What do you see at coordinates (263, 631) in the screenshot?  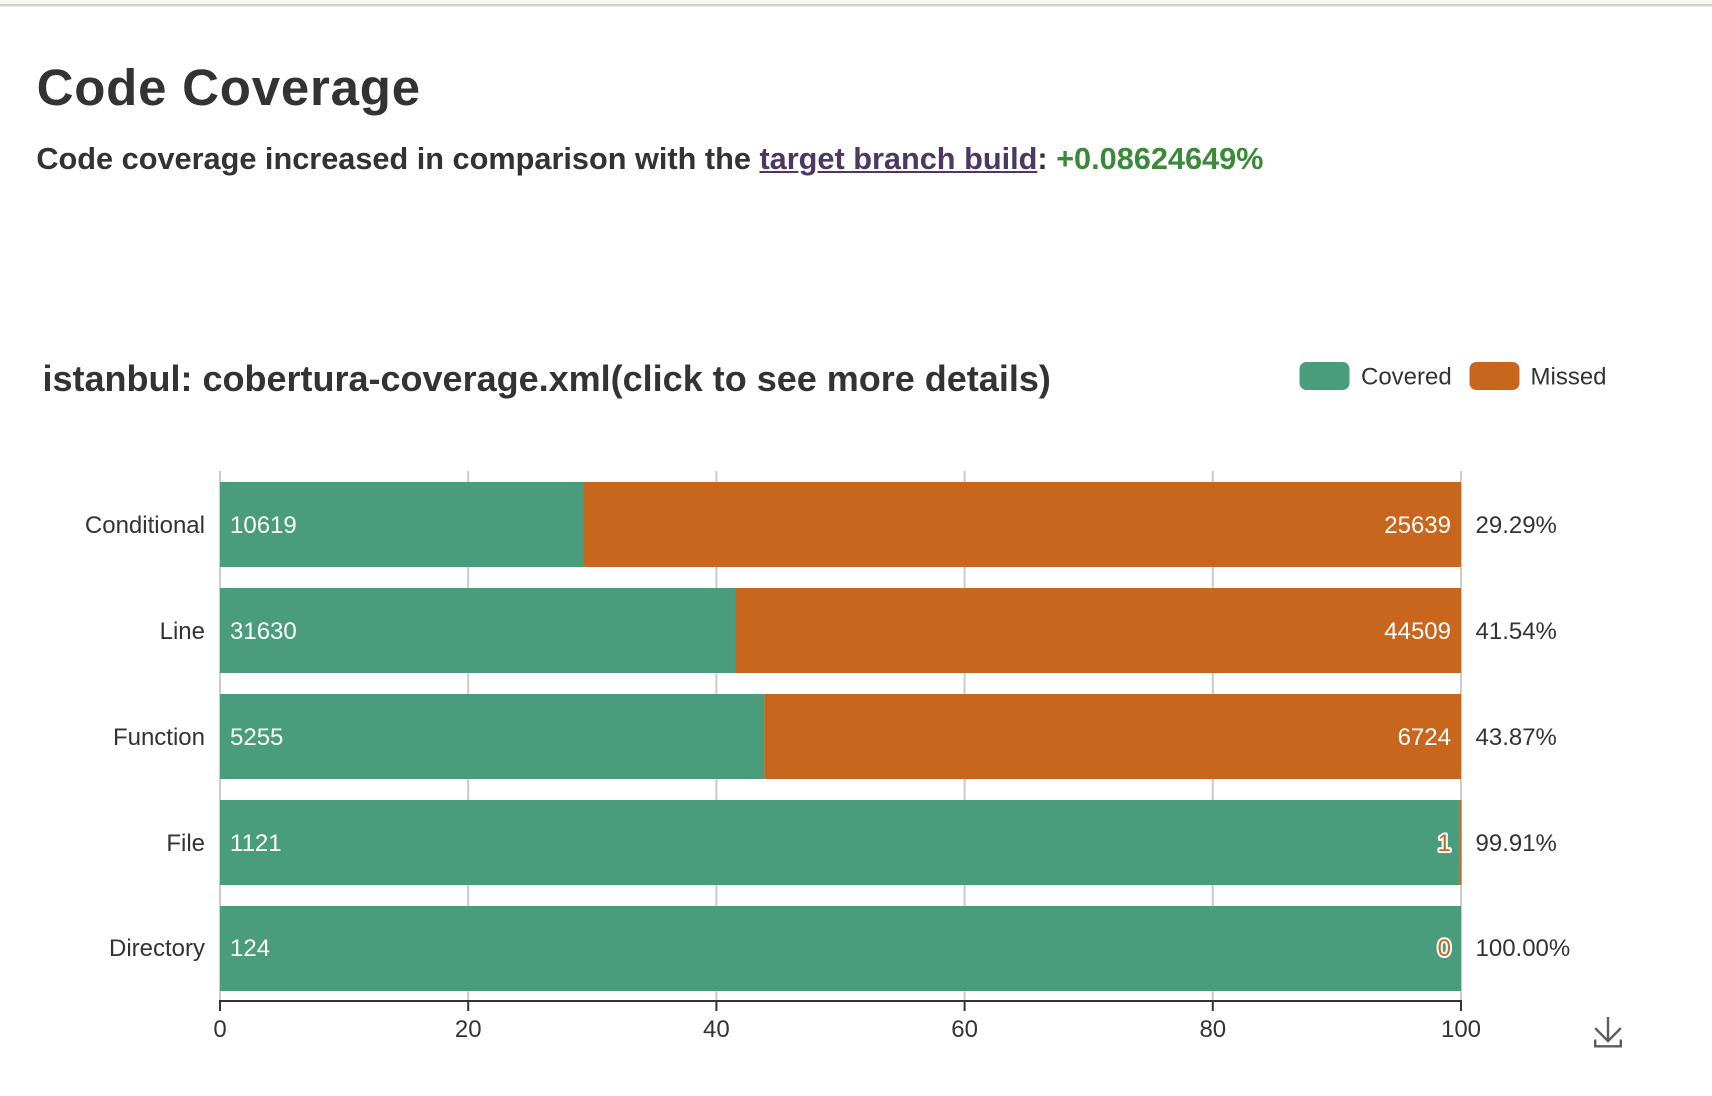 I see `svg-text: 31630` at bounding box center [263, 631].